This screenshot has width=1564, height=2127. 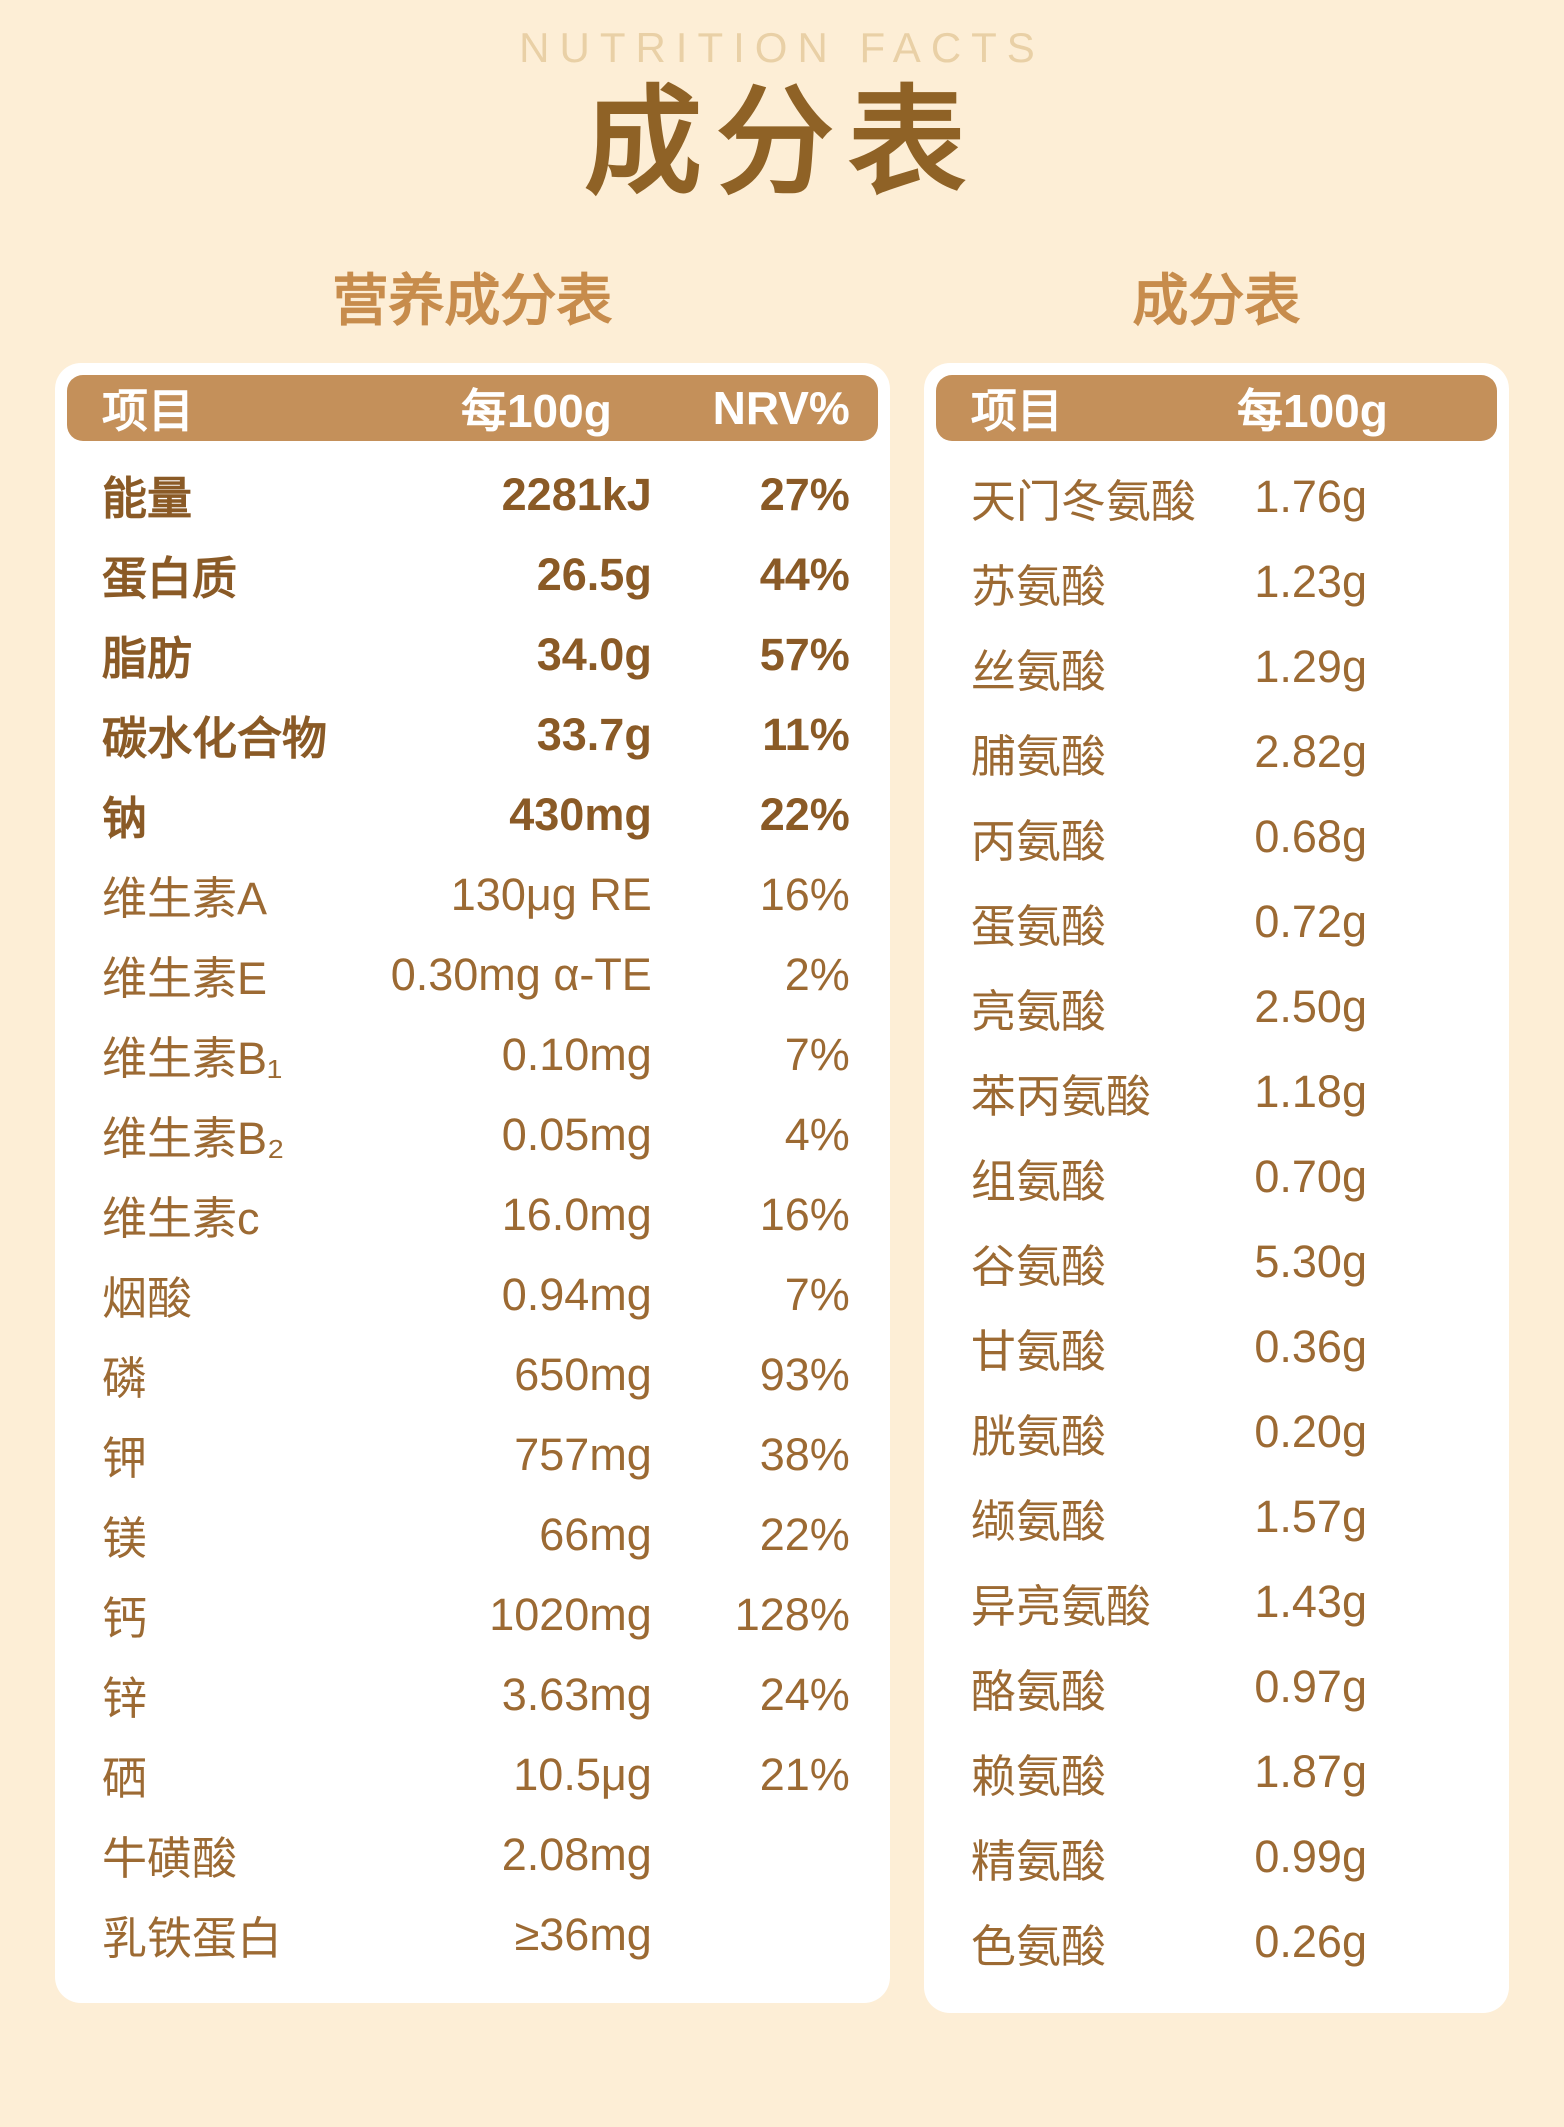 I want to click on table-cell-value: 10.5μg, so click(x=582, y=1774).